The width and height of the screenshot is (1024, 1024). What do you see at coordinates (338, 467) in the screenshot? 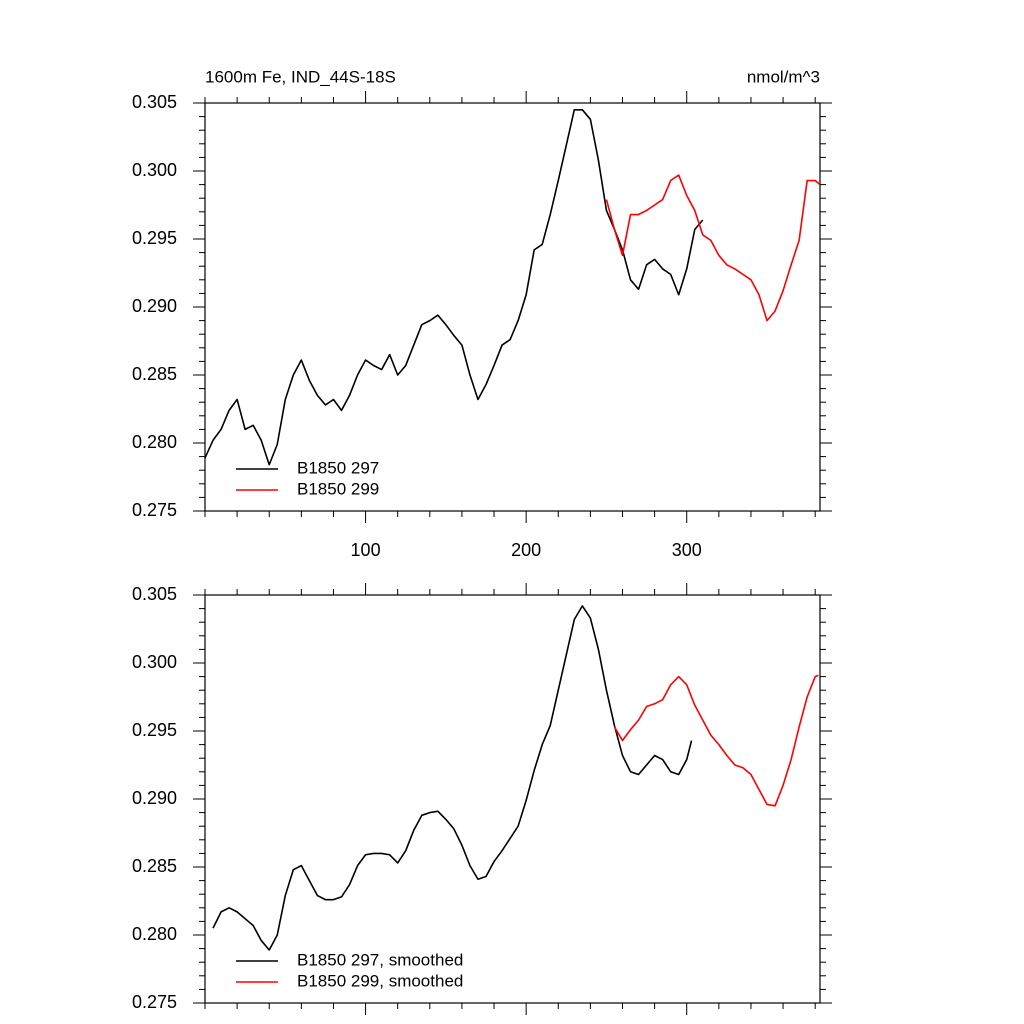
I see `legend-label: B1850 297` at bounding box center [338, 467].